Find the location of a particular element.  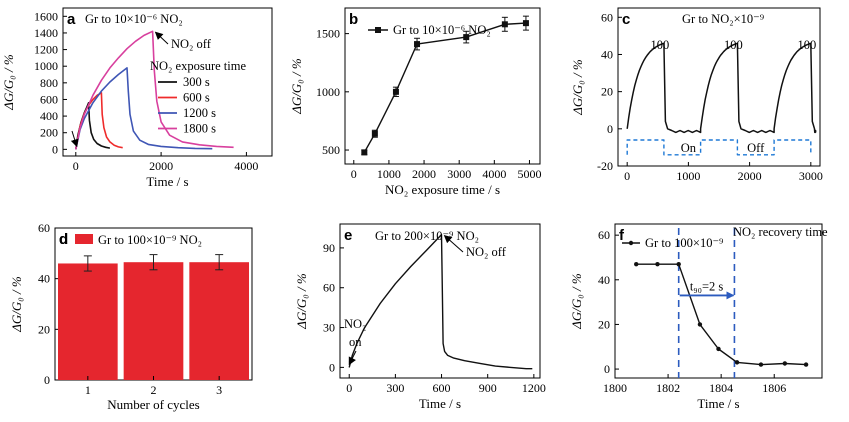

no2-on-arrow is located at coordinates (352, 358).